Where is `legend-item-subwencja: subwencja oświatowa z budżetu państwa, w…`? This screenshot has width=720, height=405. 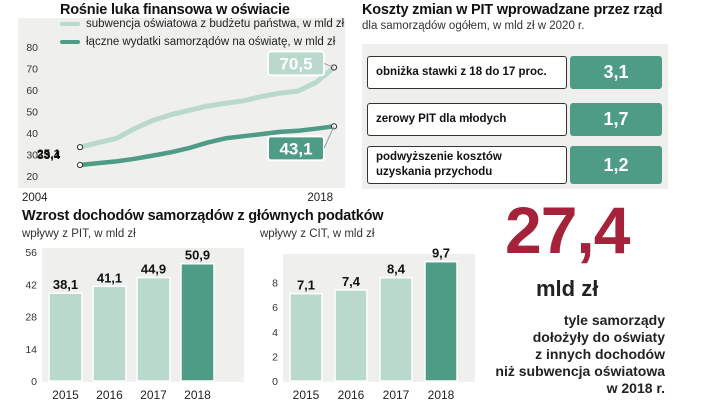 legend-item-subwencja: subwencja oświatowa z budżetu państwa, w… is located at coordinates (202, 24).